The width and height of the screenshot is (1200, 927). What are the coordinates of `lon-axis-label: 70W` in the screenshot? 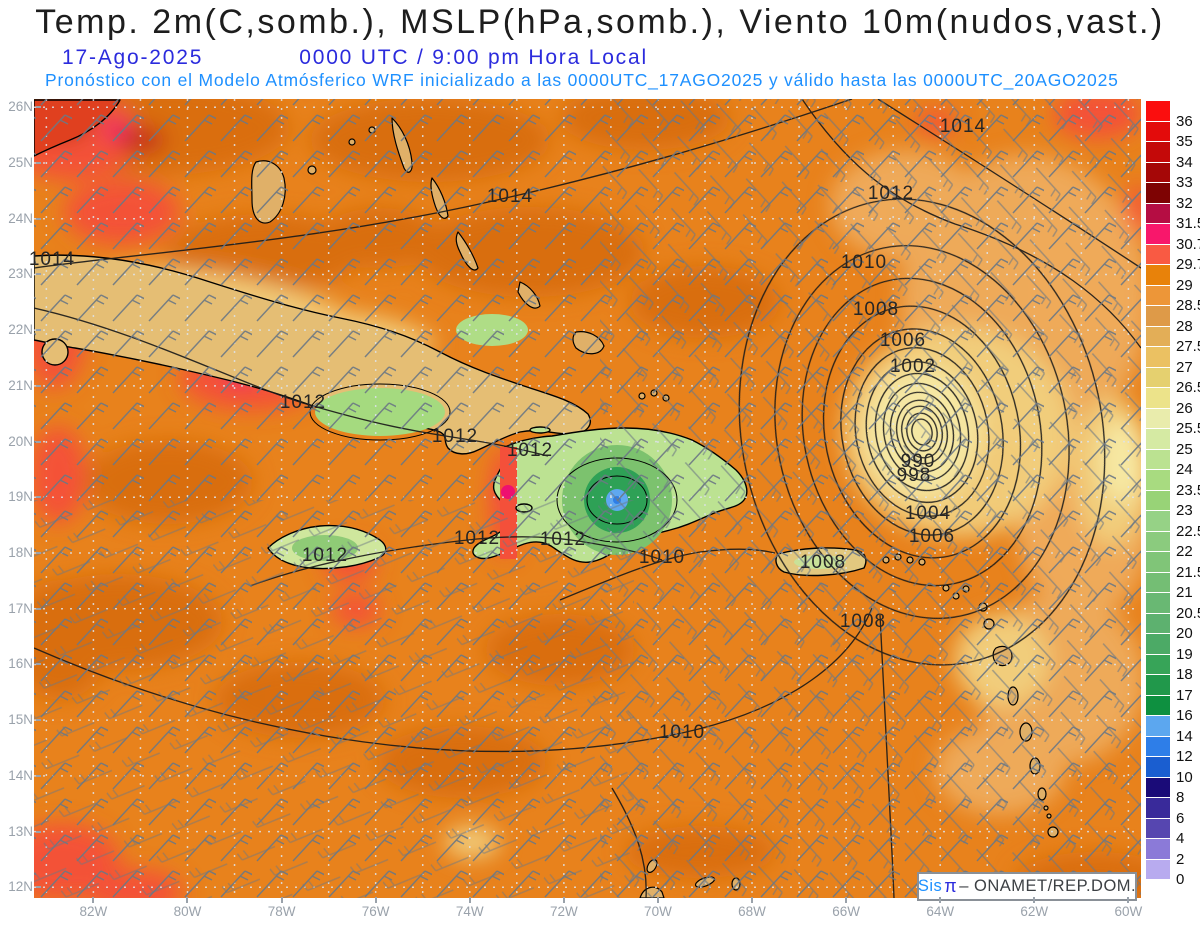 It's located at (658, 911).